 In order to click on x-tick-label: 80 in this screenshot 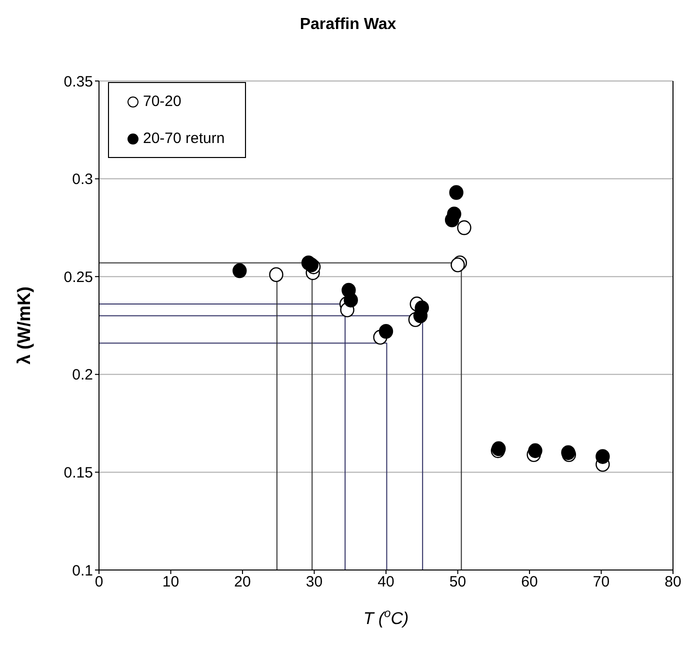, I will do `click(673, 582)`.